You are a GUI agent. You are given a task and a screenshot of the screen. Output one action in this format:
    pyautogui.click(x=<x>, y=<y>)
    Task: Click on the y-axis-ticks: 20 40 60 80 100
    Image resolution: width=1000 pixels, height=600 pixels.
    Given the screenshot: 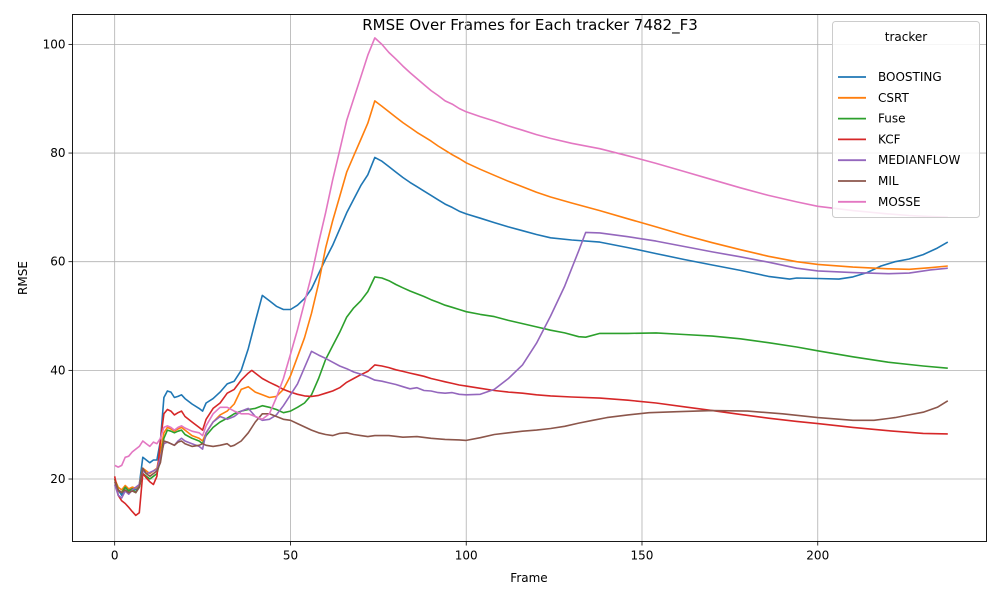 What is the action you would take?
    pyautogui.click(x=58, y=261)
    